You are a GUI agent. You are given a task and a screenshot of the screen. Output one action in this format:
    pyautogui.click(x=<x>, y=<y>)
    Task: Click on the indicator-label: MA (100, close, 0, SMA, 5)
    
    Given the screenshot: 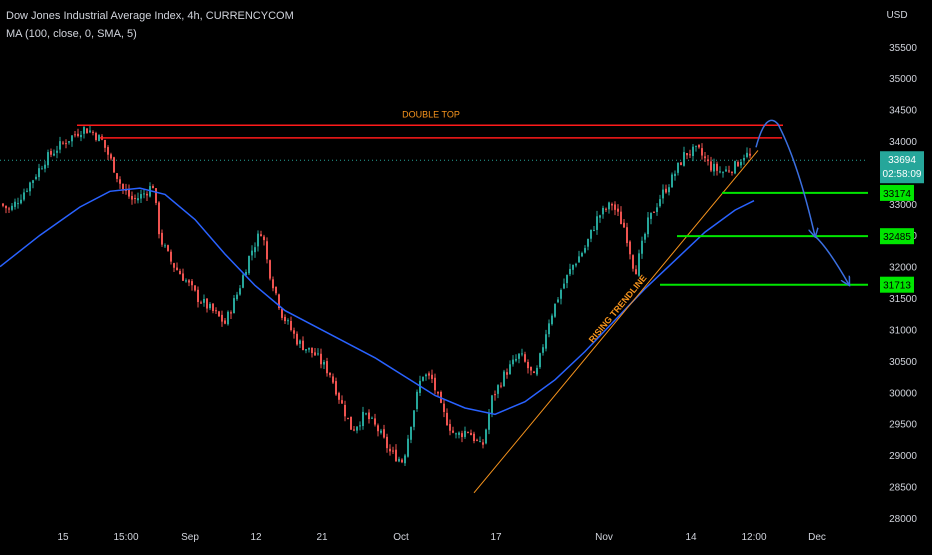 What is the action you would take?
    pyautogui.click(x=71, y=34)
    